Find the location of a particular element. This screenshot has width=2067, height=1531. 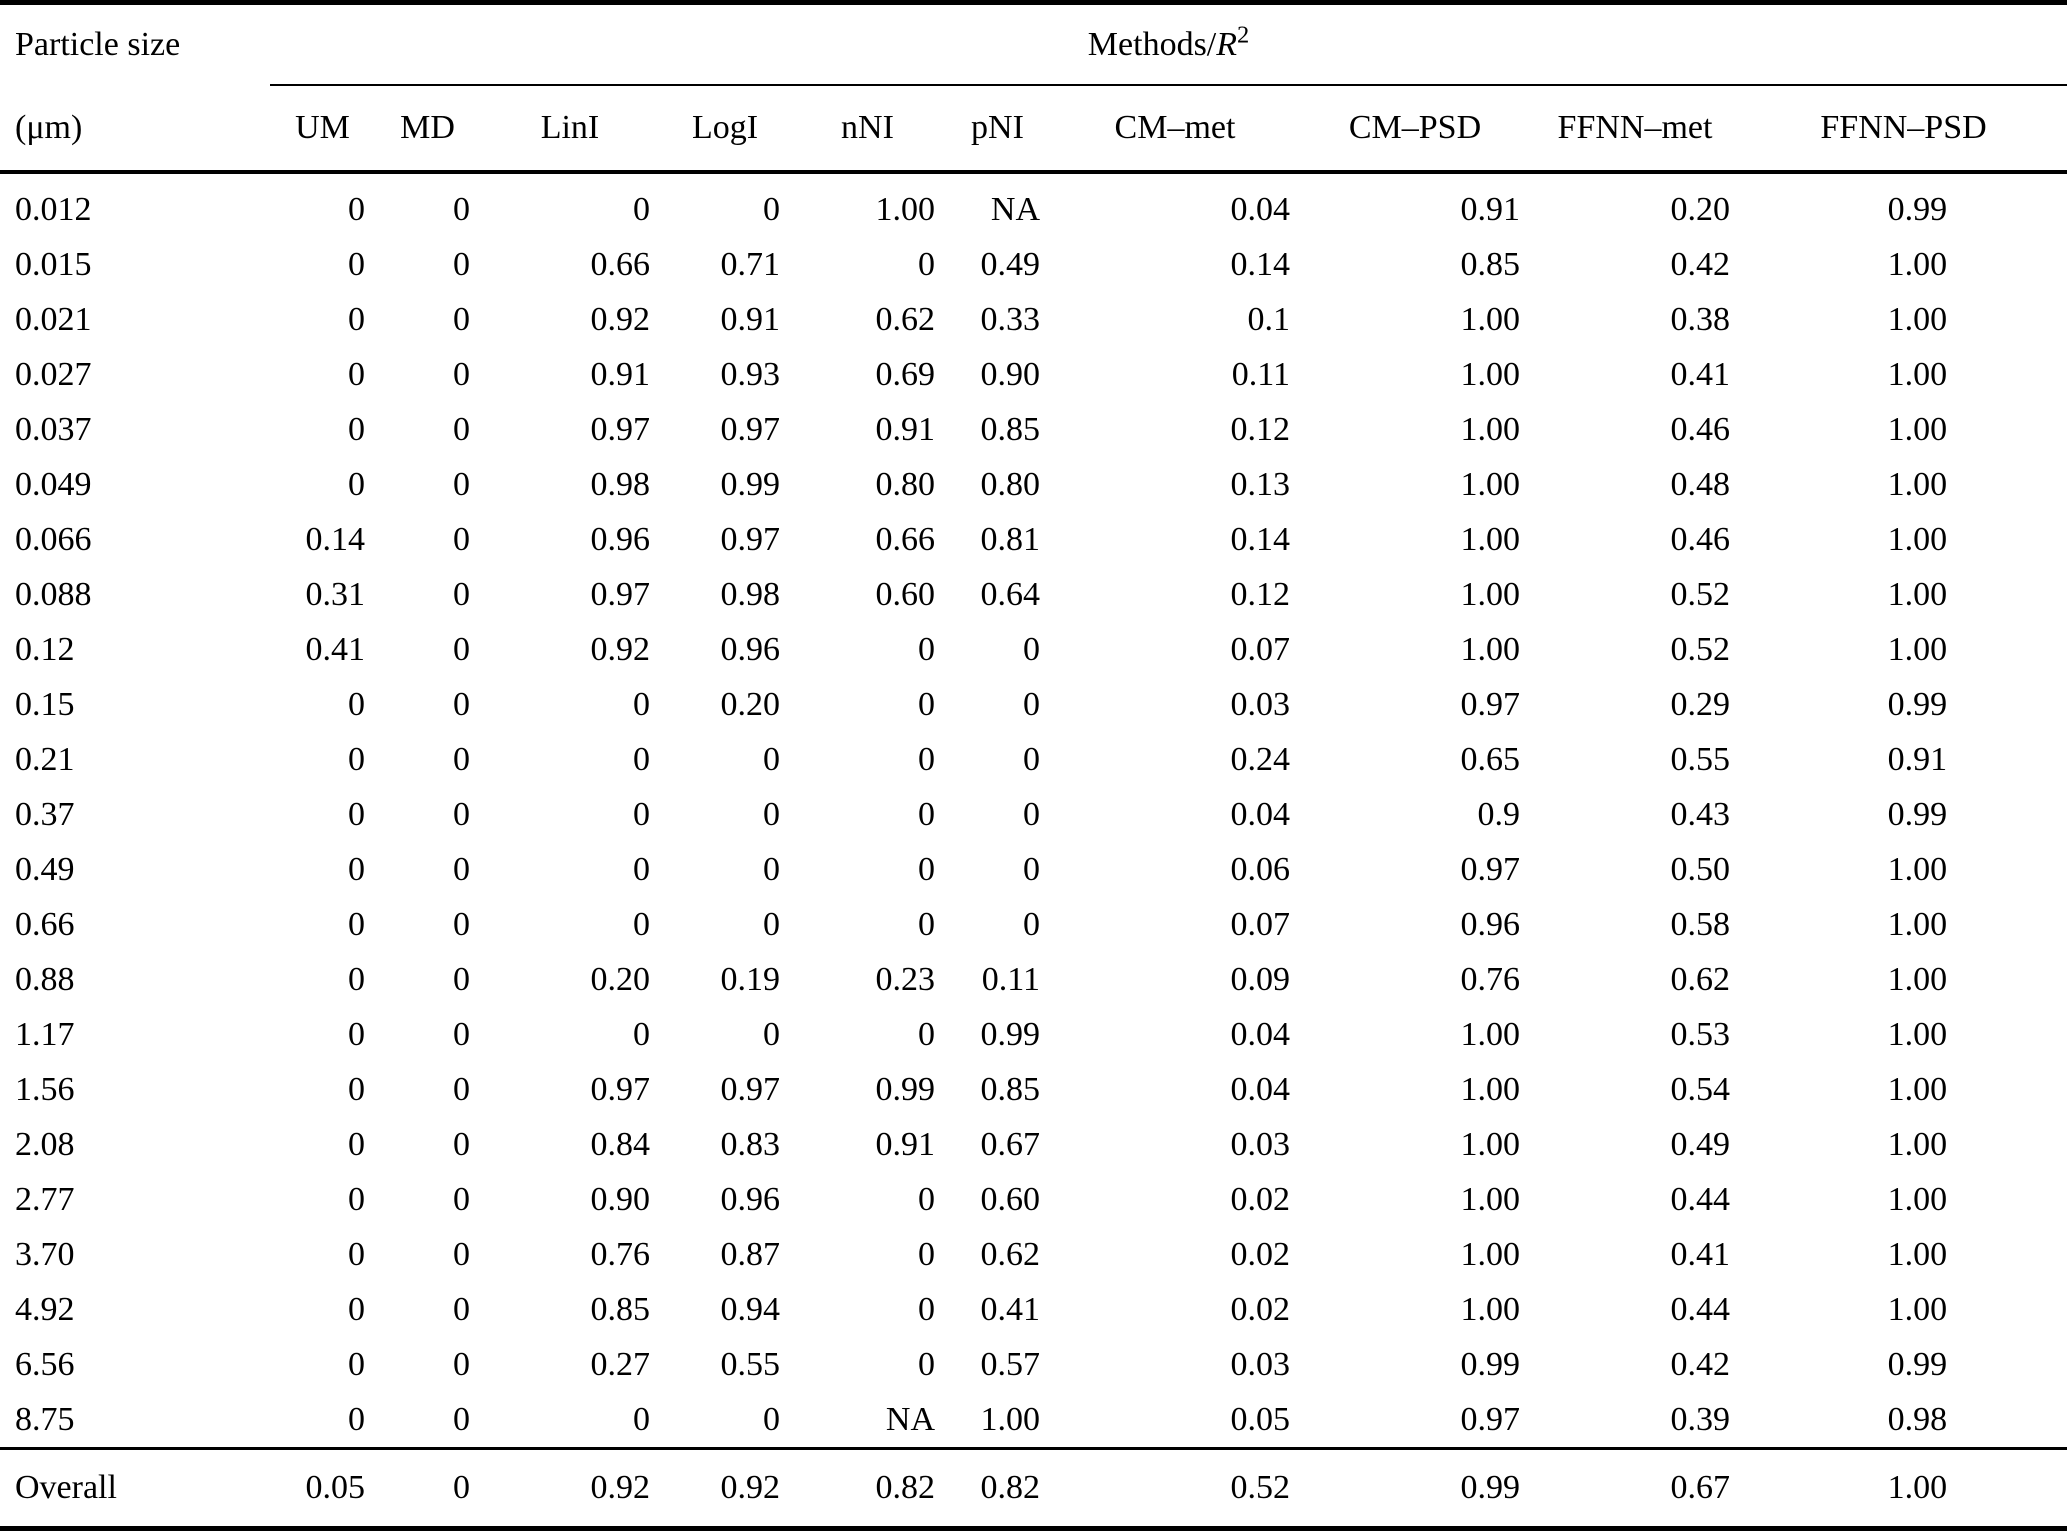

particle-size-value: 0.066 is located at coordinates (53, 539).